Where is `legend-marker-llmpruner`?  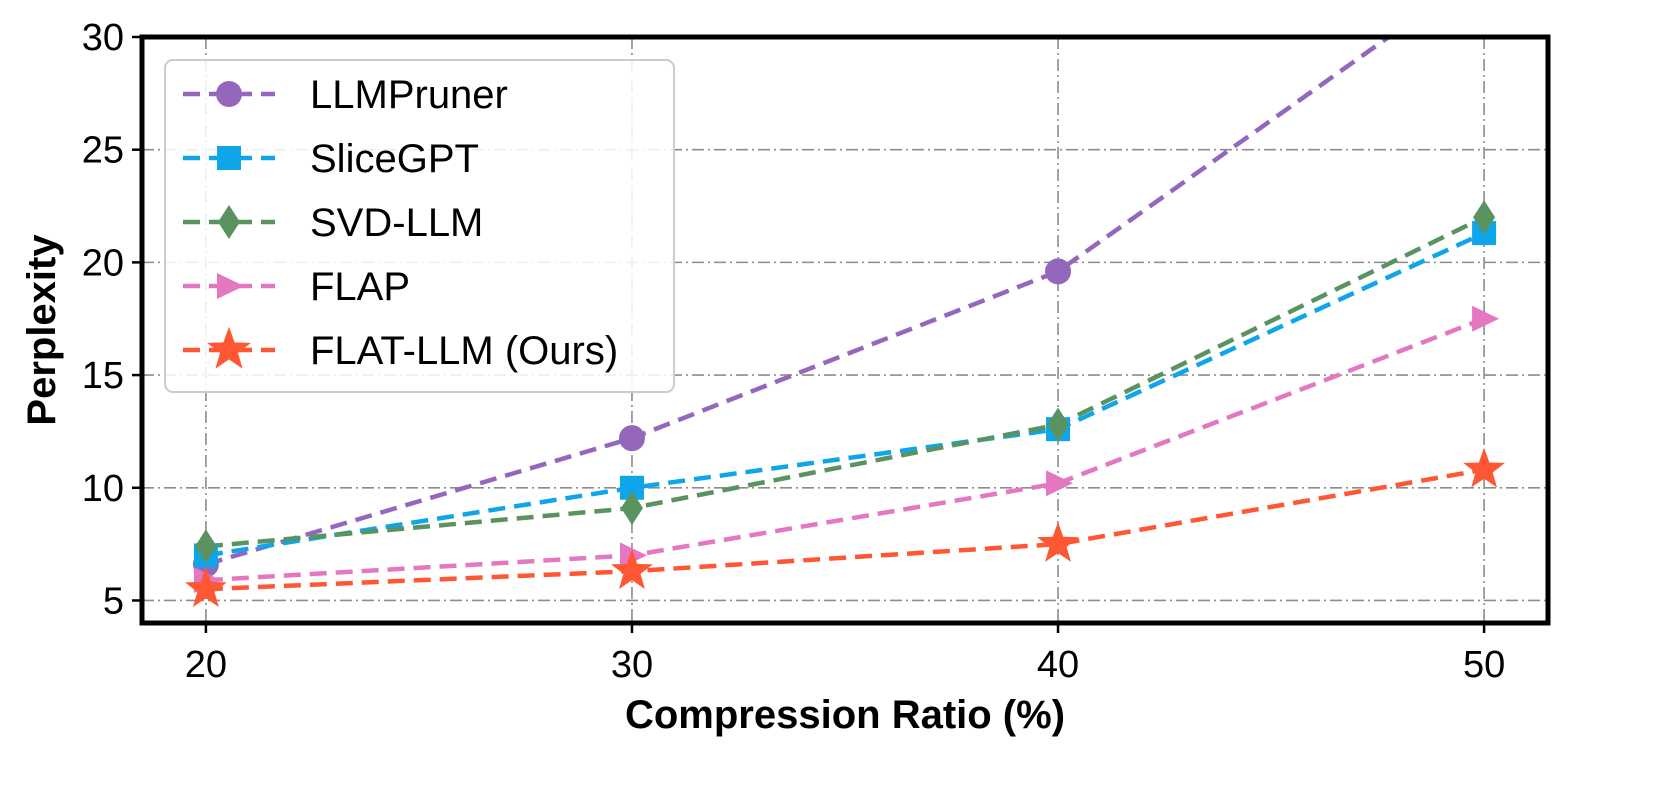 legend-marker-llmpruner is located at coordinates (229, 94).